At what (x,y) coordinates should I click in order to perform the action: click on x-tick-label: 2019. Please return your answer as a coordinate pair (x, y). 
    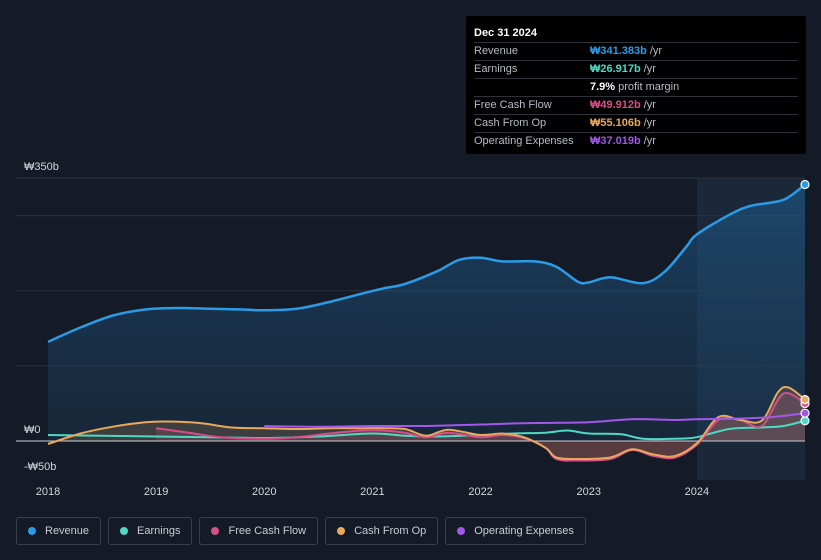
    Looking at the image, I should click on (156, 492).